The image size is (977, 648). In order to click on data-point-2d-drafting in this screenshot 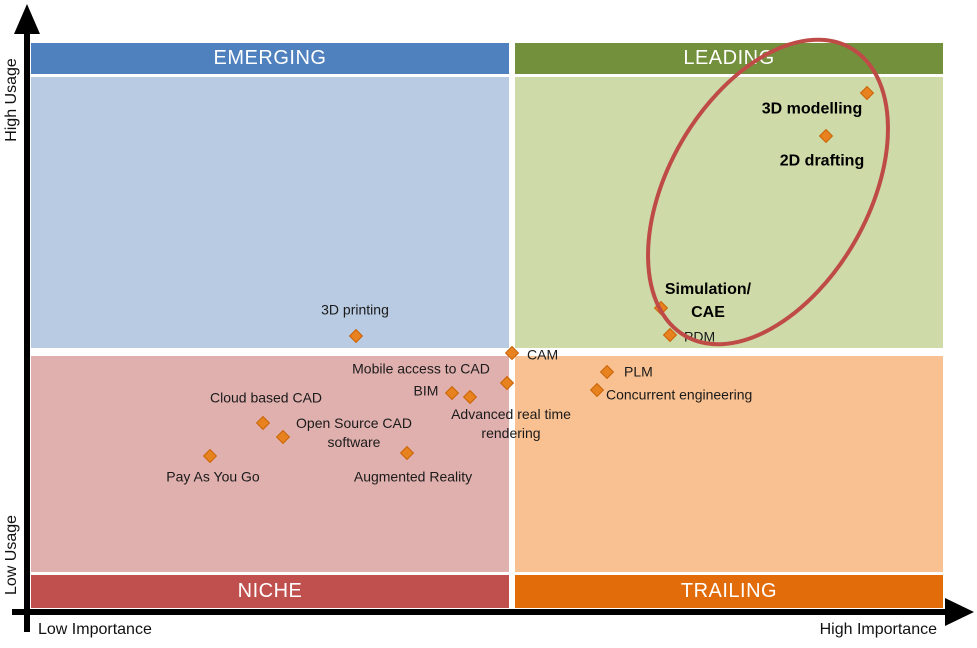, I will do `click(826, 136)`.